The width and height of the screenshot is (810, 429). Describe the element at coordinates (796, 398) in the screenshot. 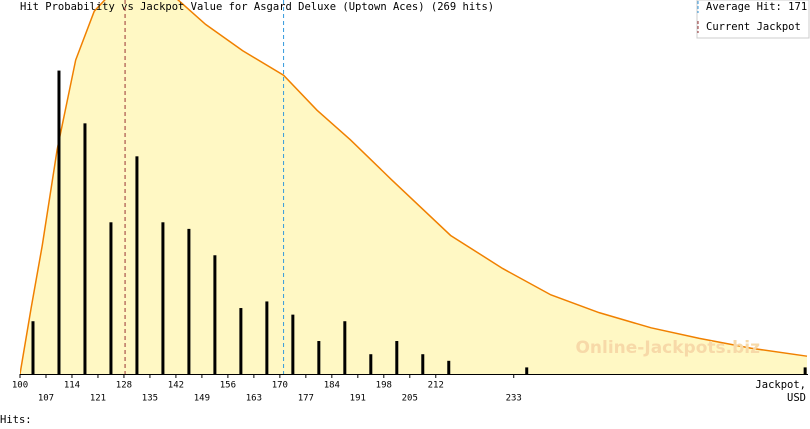

I see `x-axis-label: USD` at that location.